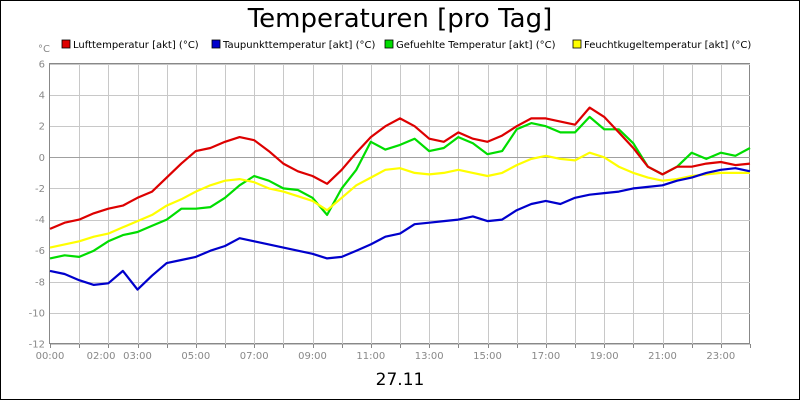 This screenshot has width=800, height=400. Describe the element at coordinates (298, 45) in the screenshot. I see `legend-label: Taupunkttemperatur [akt] (°C)` at that location.